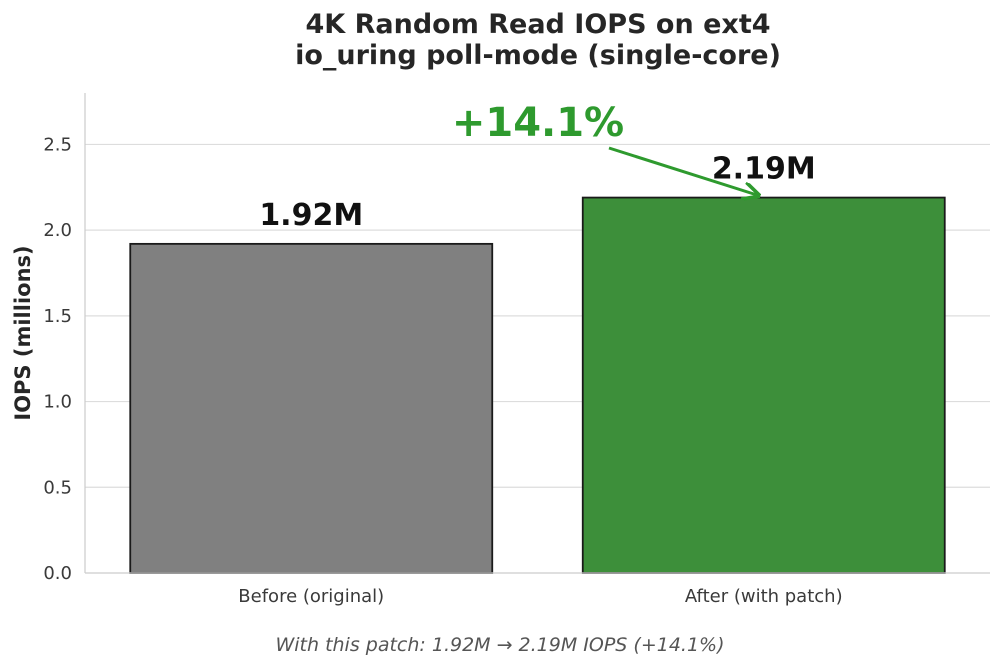 This screenshot has height=666, width=1000. Describe the element at coordinates (311, 215) in the screenshot. I see `bar-value-label: 1.92M` at that location.